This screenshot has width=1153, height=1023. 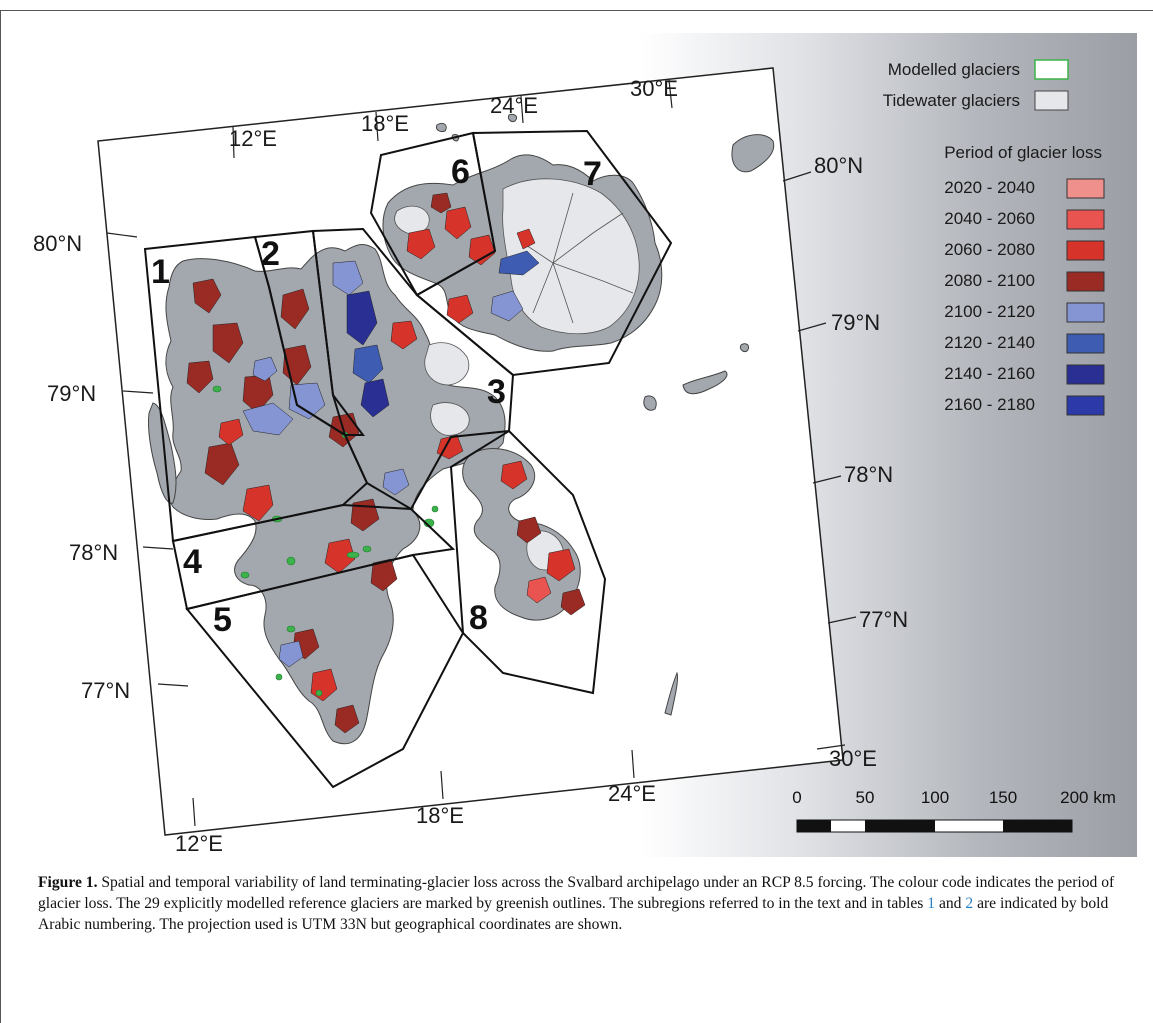 What do you see at coordinates (413, 369) in the screenshot?
I see `region-3-boundary` at bounding box center [413, 369].